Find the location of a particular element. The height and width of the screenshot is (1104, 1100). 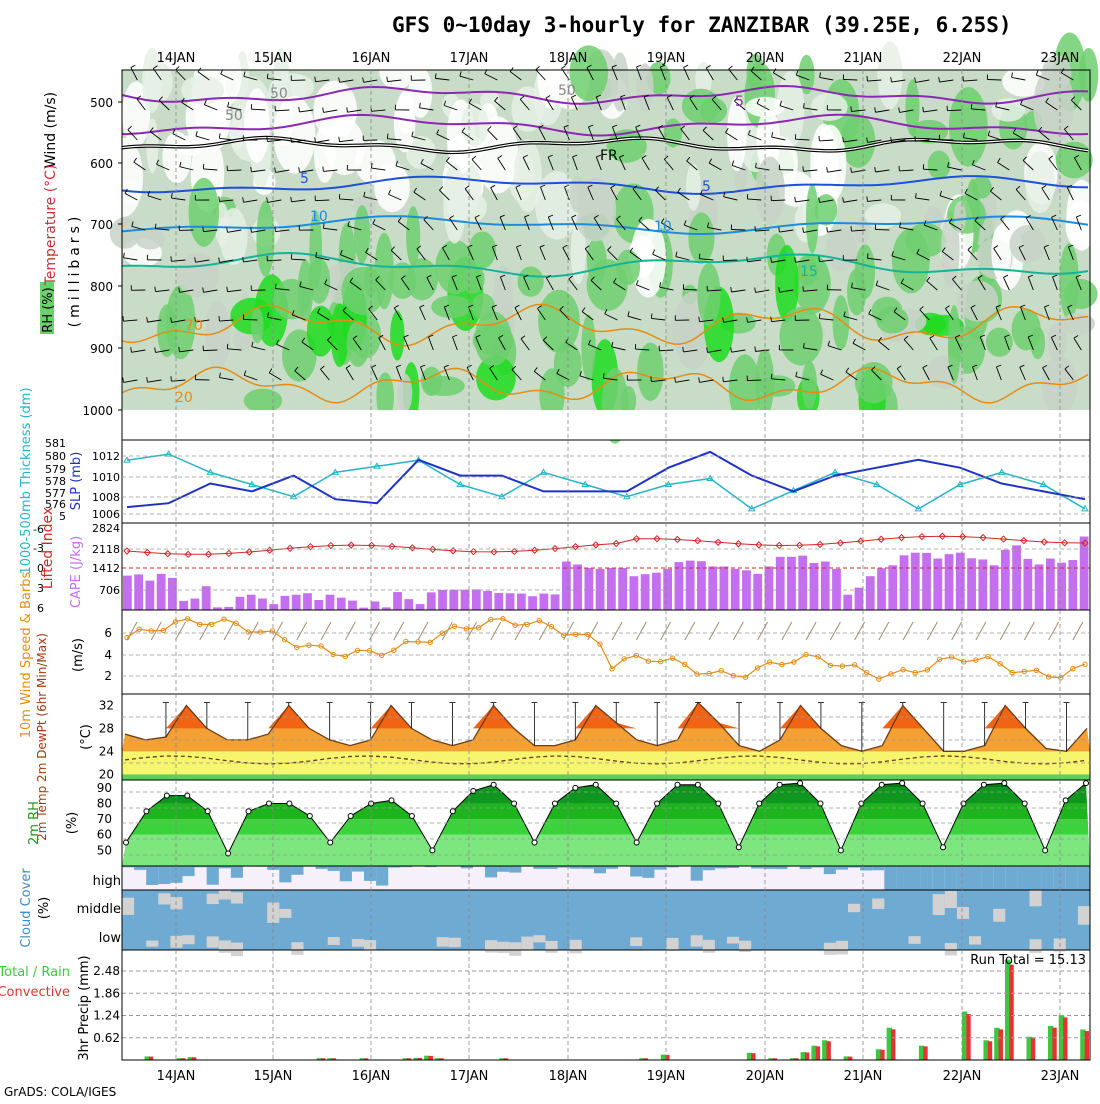

slp-line is located at coordinates (606, 479).